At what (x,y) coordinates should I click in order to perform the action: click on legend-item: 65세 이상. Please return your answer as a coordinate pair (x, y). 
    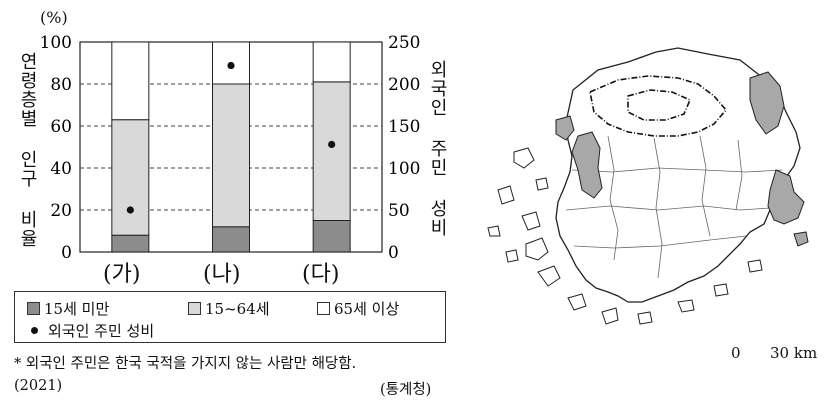
    Looking at the image, I should click on (358, 308).